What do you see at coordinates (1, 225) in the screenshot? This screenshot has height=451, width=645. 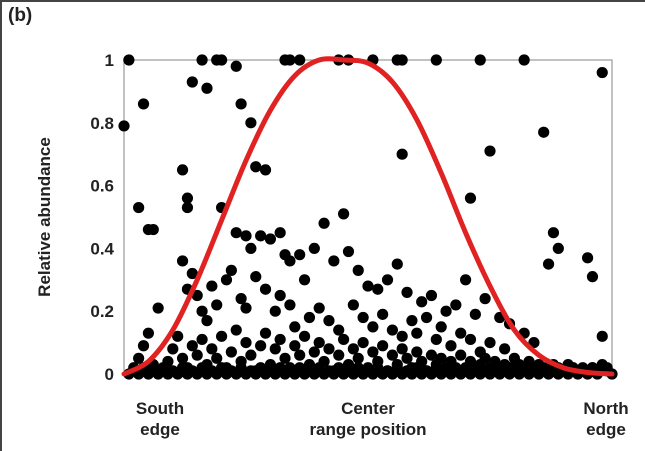 I see `frame-border-left` at bounding box center [1, 225].